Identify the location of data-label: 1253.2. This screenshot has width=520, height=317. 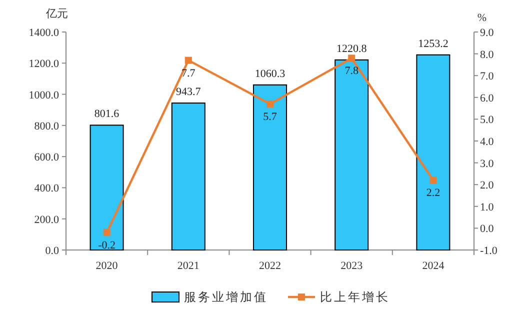
(433, 44).